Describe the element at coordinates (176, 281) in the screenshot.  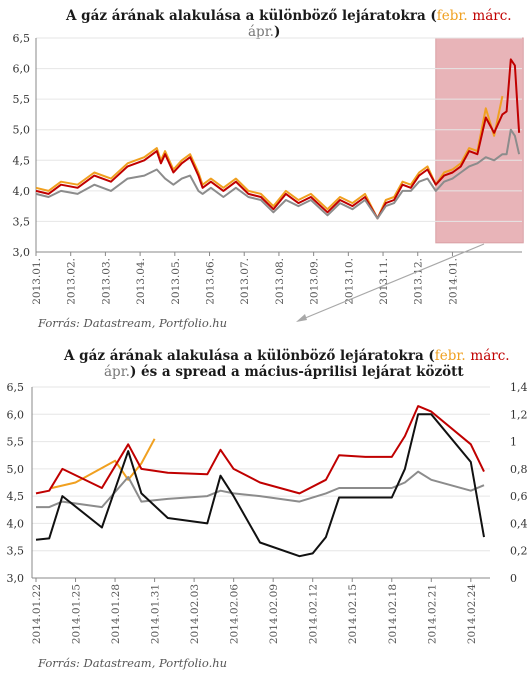
I see `chart-1-x-tick-label: 2013.05.` at that location.